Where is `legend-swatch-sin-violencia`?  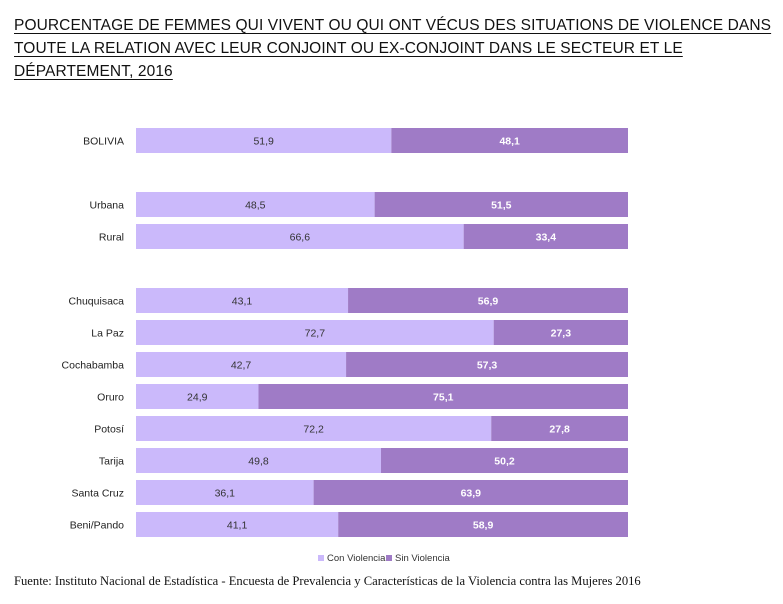 legend-swatch-sin-violencia is located at coordinates (389, 558).